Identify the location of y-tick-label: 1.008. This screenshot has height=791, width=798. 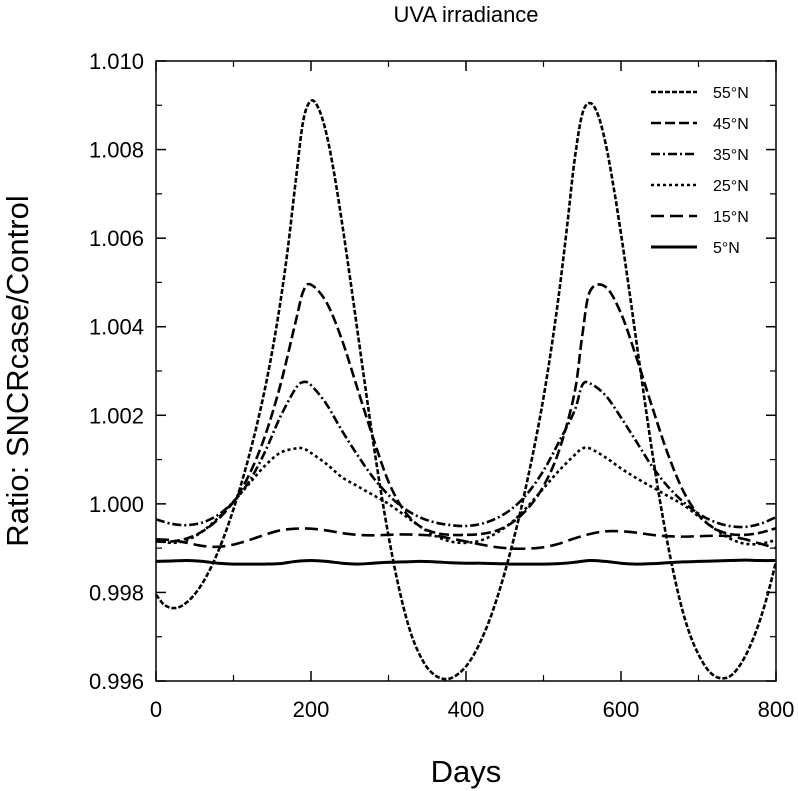
(116, 150).